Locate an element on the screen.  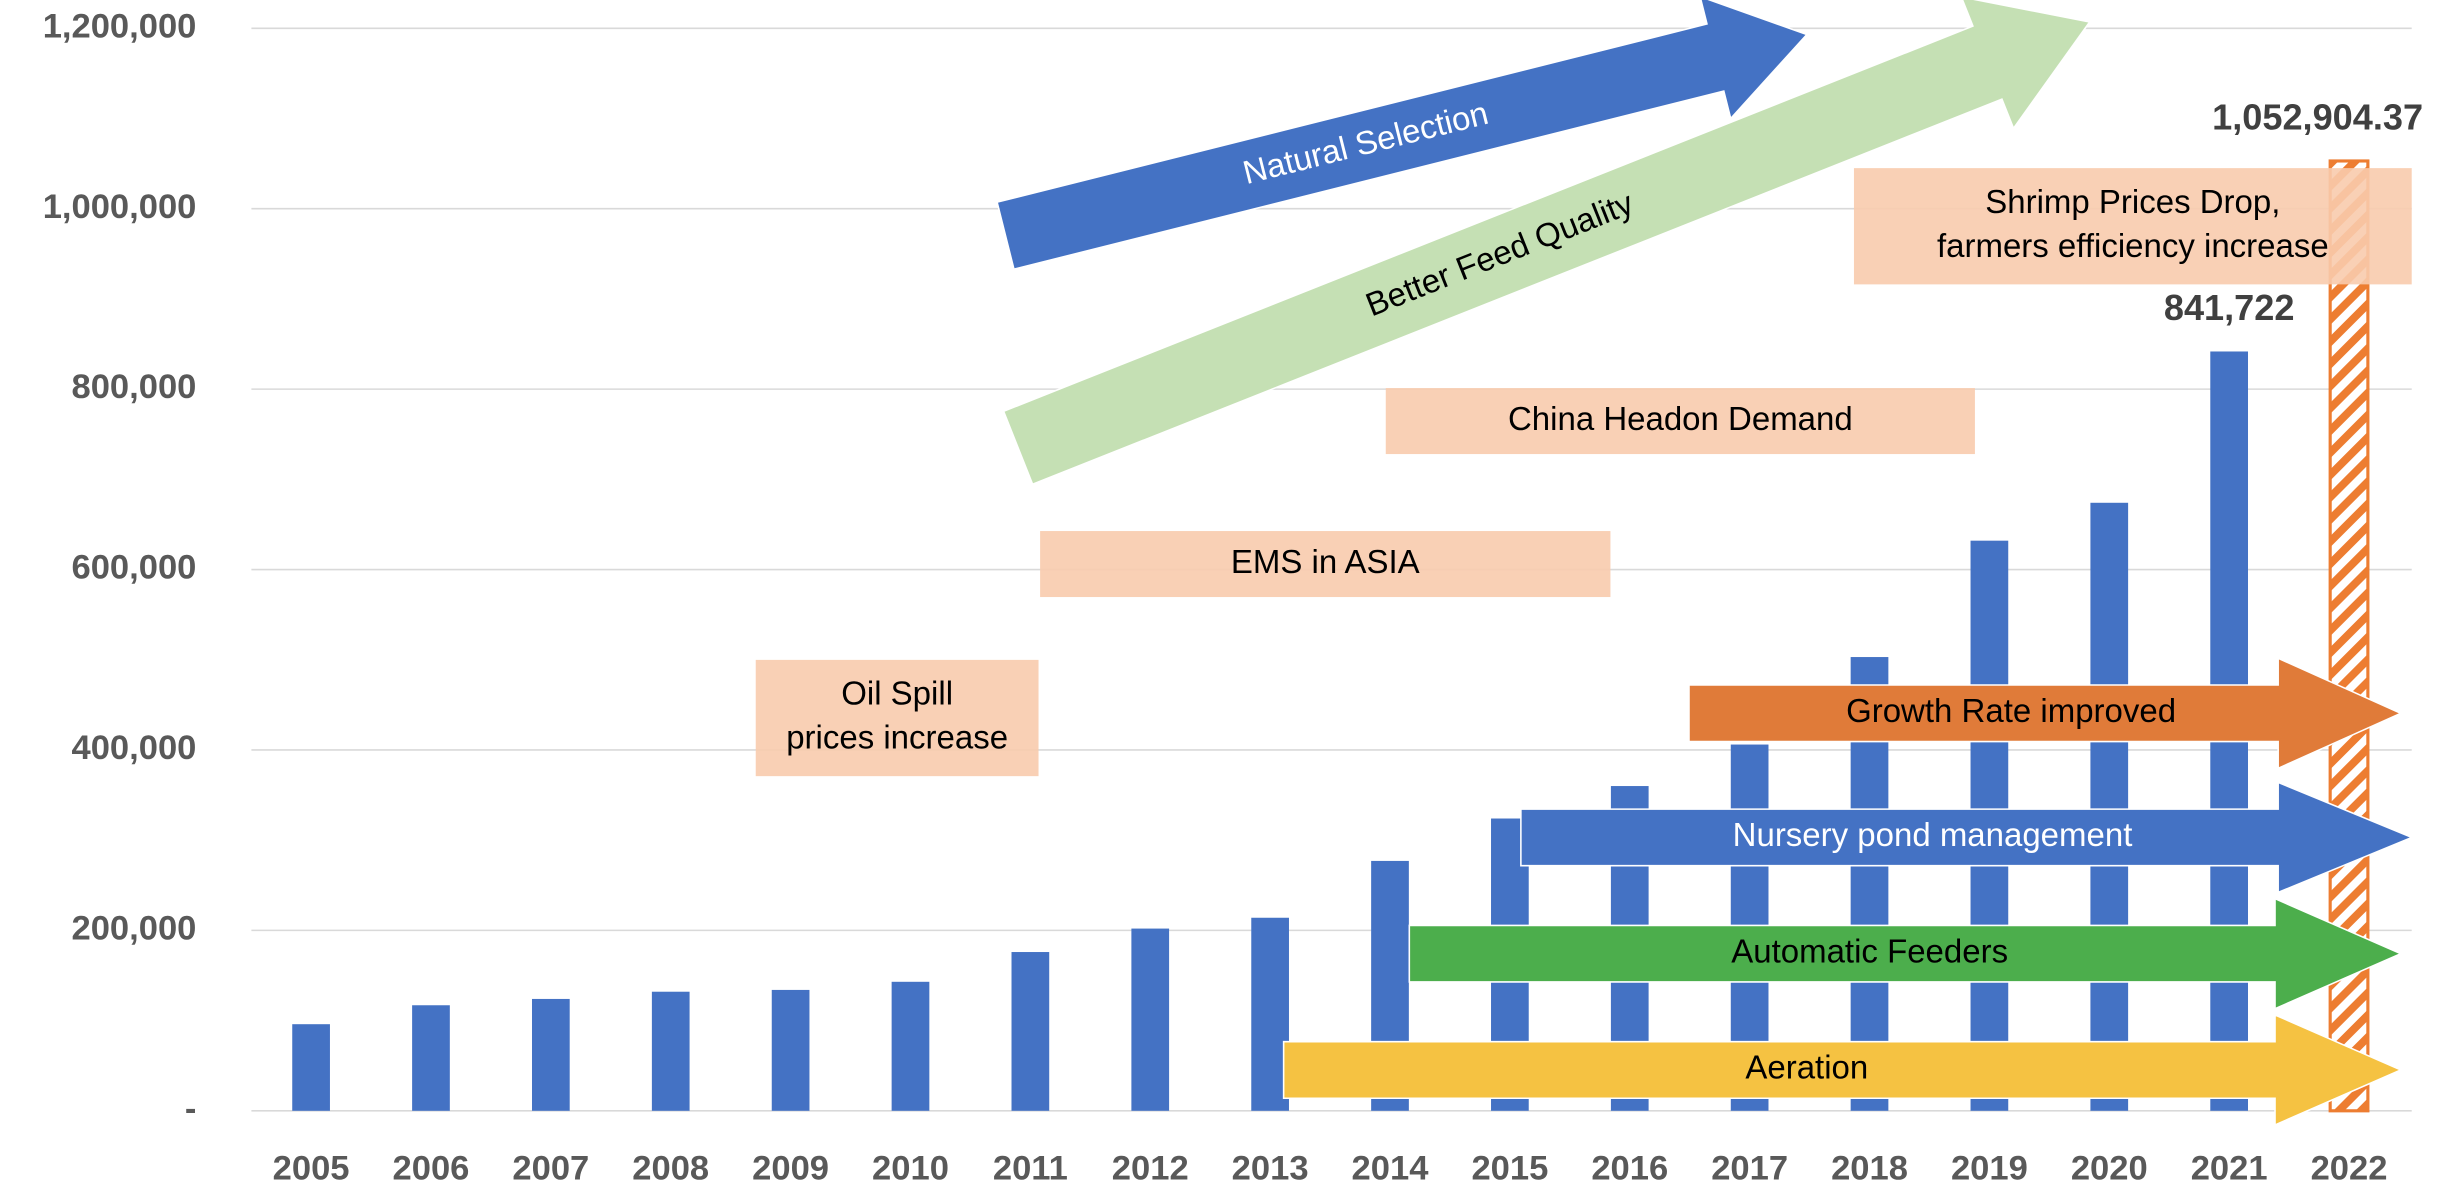
x-tick-label: 2007 is located at coordinates (550, 1168).